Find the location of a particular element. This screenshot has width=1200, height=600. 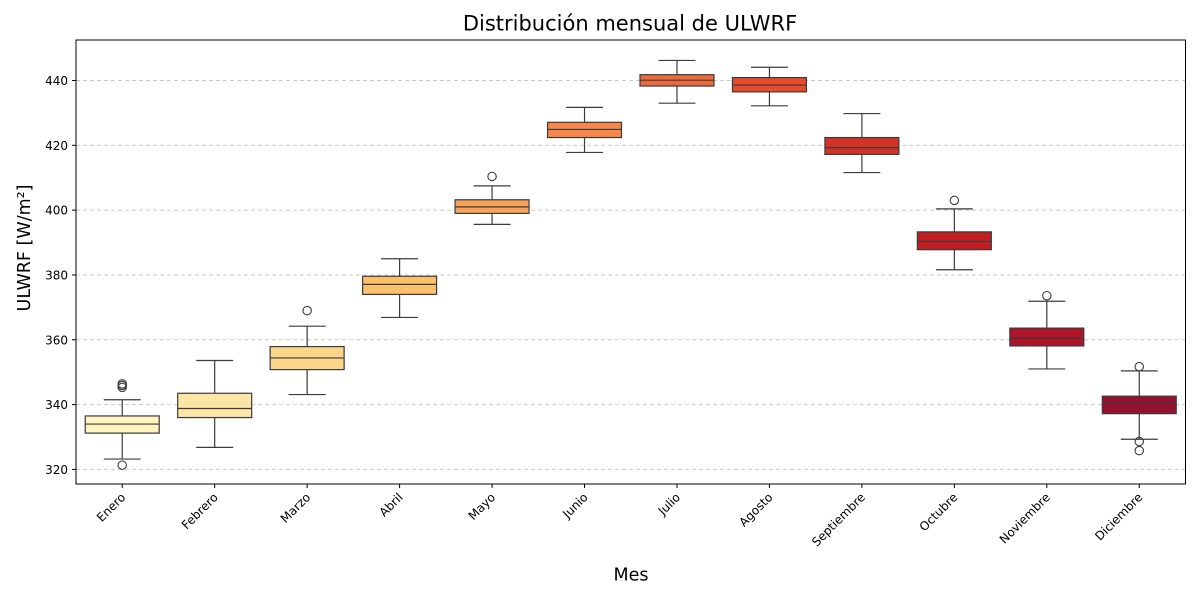

x-tick-label: Julio is located at coordinates (669, 504).